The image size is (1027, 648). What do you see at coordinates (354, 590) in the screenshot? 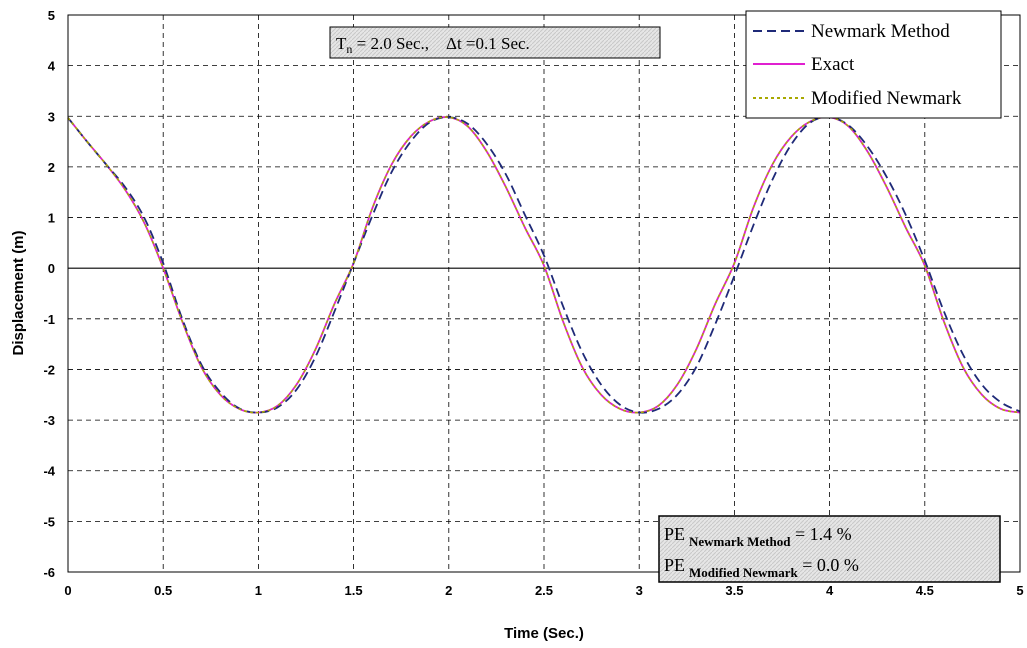
I see `x-tick-label: 1.5` at bounding box center [354, 590].